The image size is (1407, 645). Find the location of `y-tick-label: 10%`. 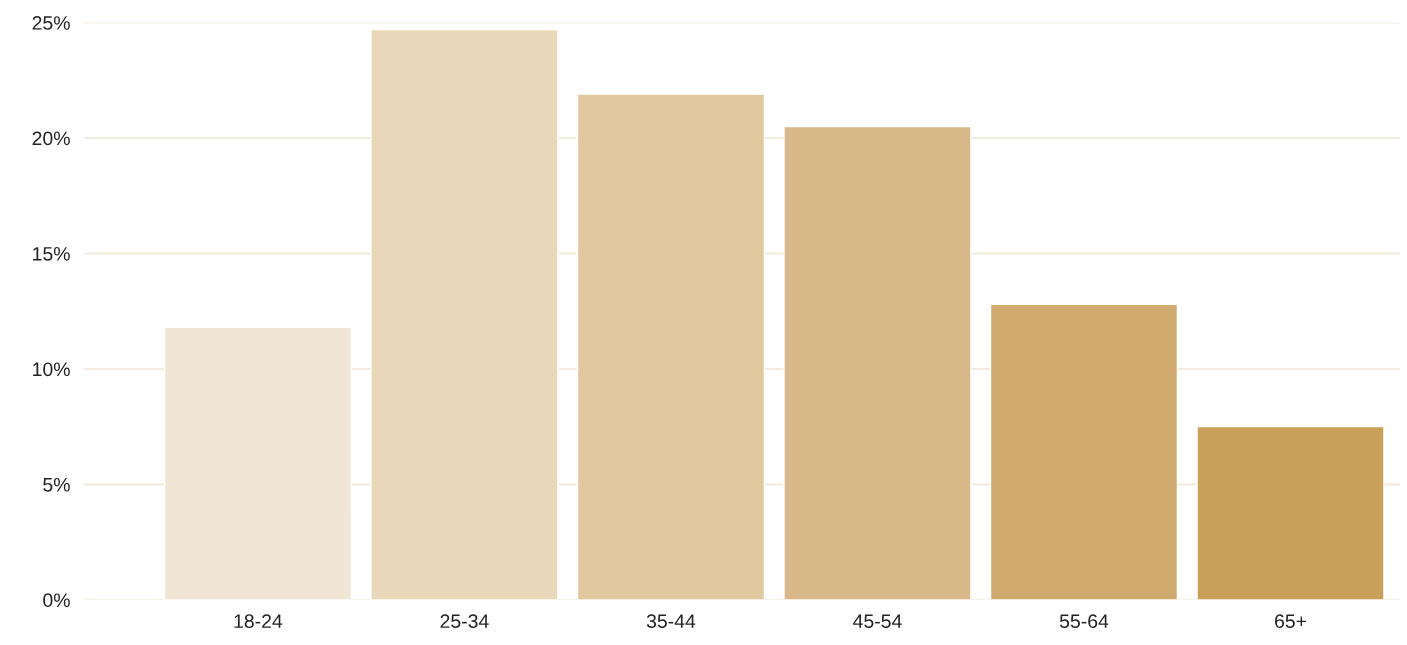

y-tick-label: 10% is located at coordinates (51, 369).